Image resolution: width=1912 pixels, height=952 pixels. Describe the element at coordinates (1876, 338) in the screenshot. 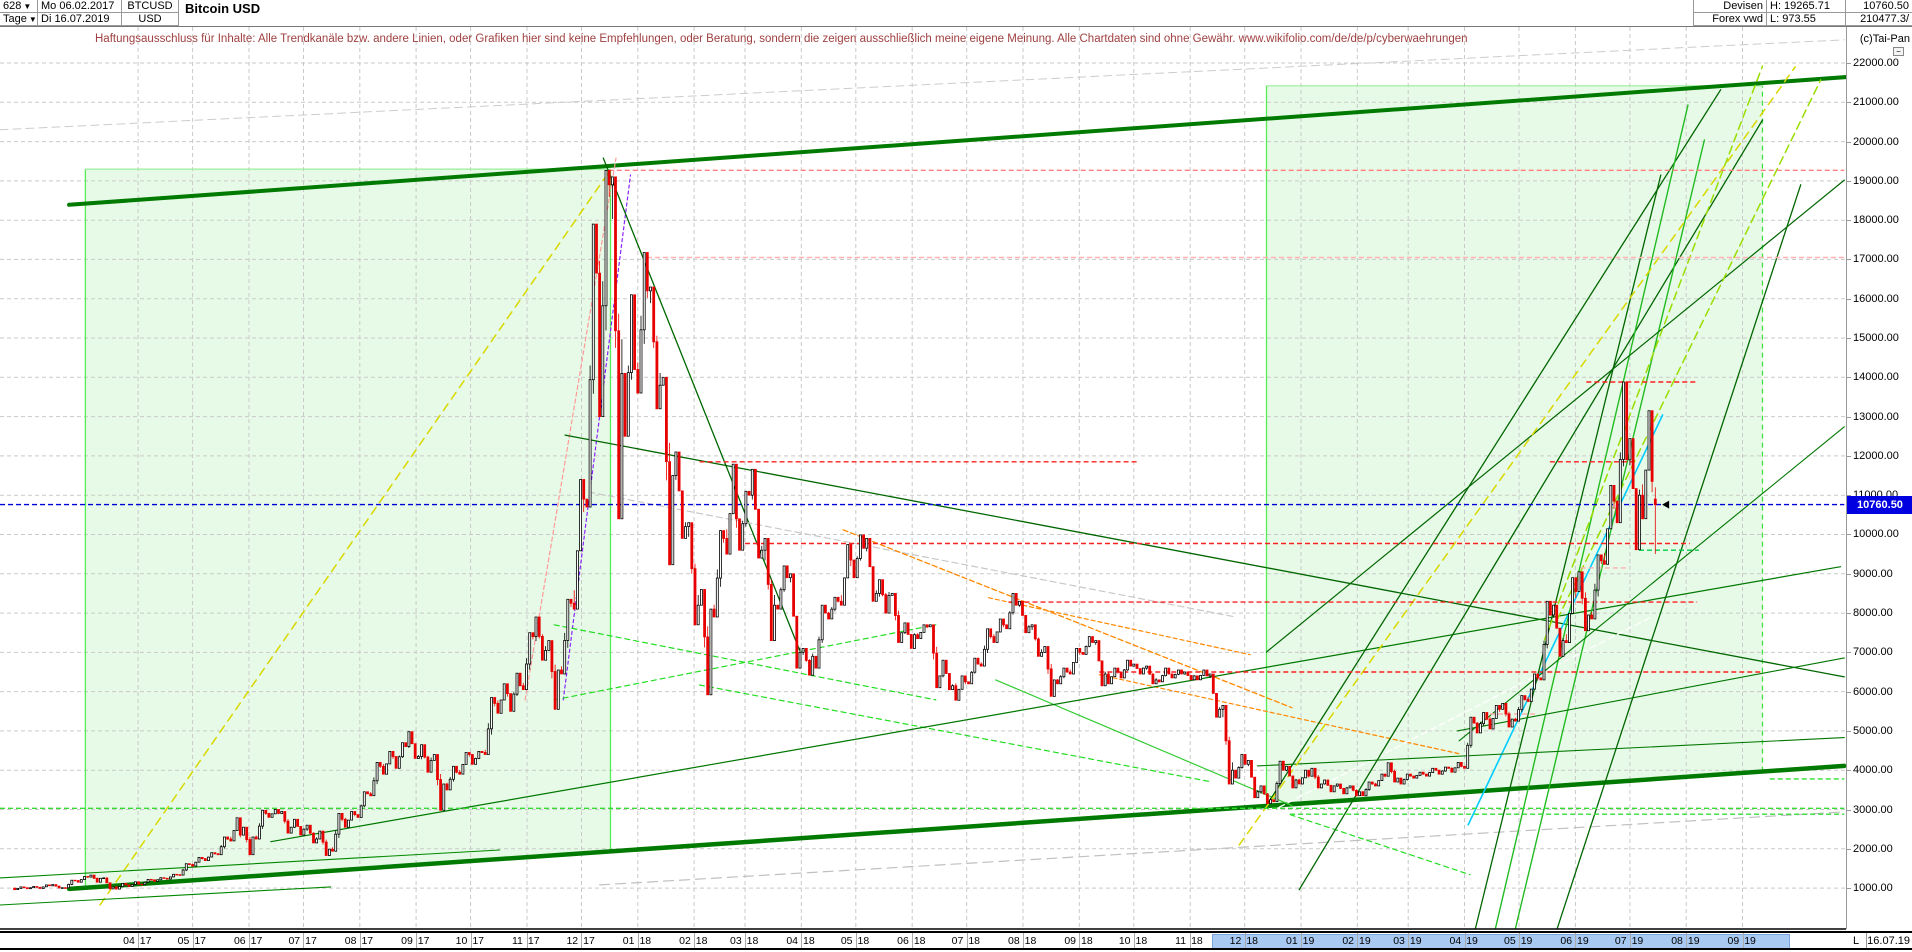

I see `price-label: 15000.00` at that location.